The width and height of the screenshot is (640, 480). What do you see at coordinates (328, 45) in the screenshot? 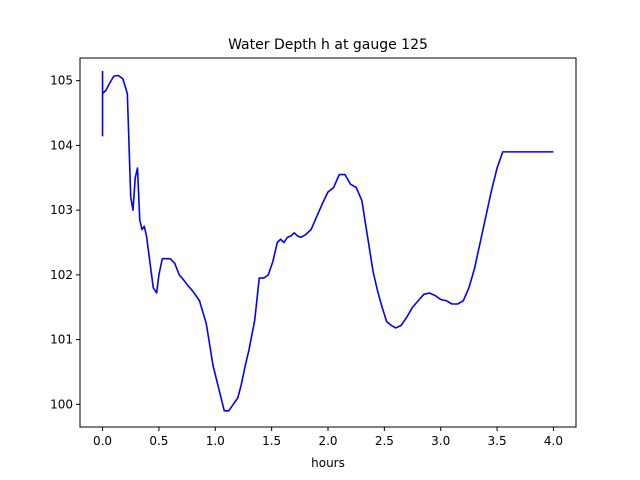
I see `chart-title: Water Depth h at gauge 125` at bounding box center [328, 45].